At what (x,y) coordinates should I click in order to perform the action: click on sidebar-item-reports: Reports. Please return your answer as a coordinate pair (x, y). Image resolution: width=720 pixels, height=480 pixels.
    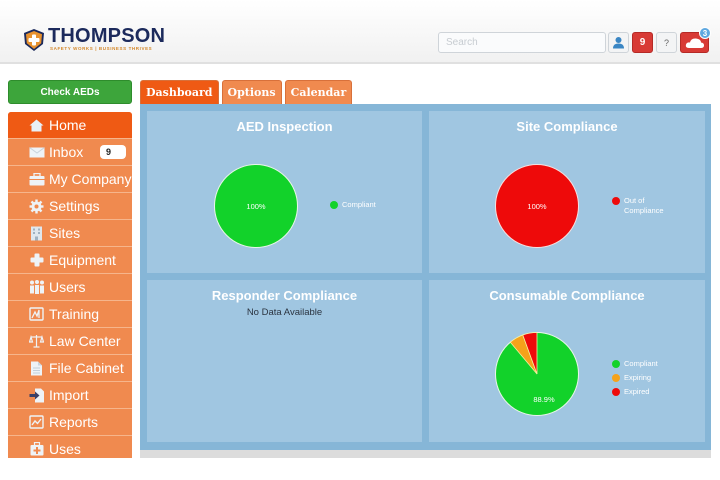
    Looking at the image, I should click on (70, 422).